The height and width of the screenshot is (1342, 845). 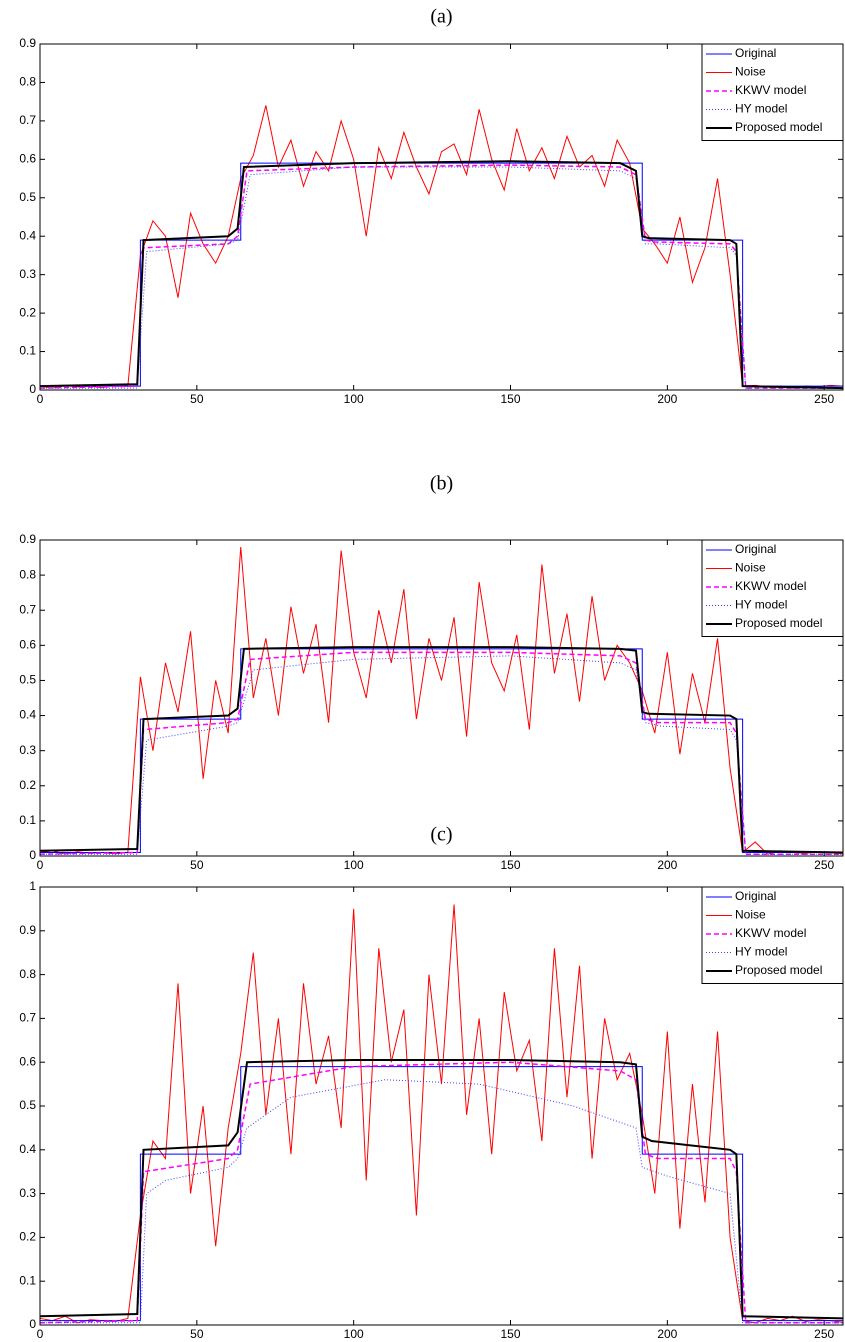 What do you see at coordinates (441, 484) in the screenshot?
I see `chart-title: (b)` at bounding box center [441, 484].